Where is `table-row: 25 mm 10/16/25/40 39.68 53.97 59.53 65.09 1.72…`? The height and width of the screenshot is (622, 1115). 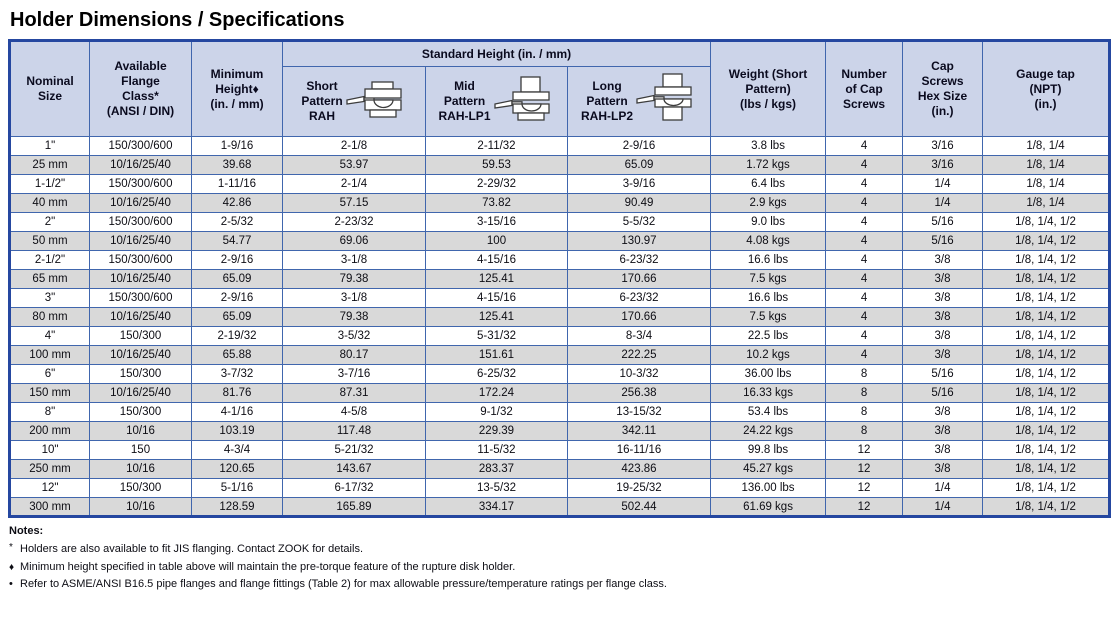 table-row: 25 mm 10/16/25/40 39.68 53.97 59.53 65.09 1.72… is located at coordinates (560, 165).